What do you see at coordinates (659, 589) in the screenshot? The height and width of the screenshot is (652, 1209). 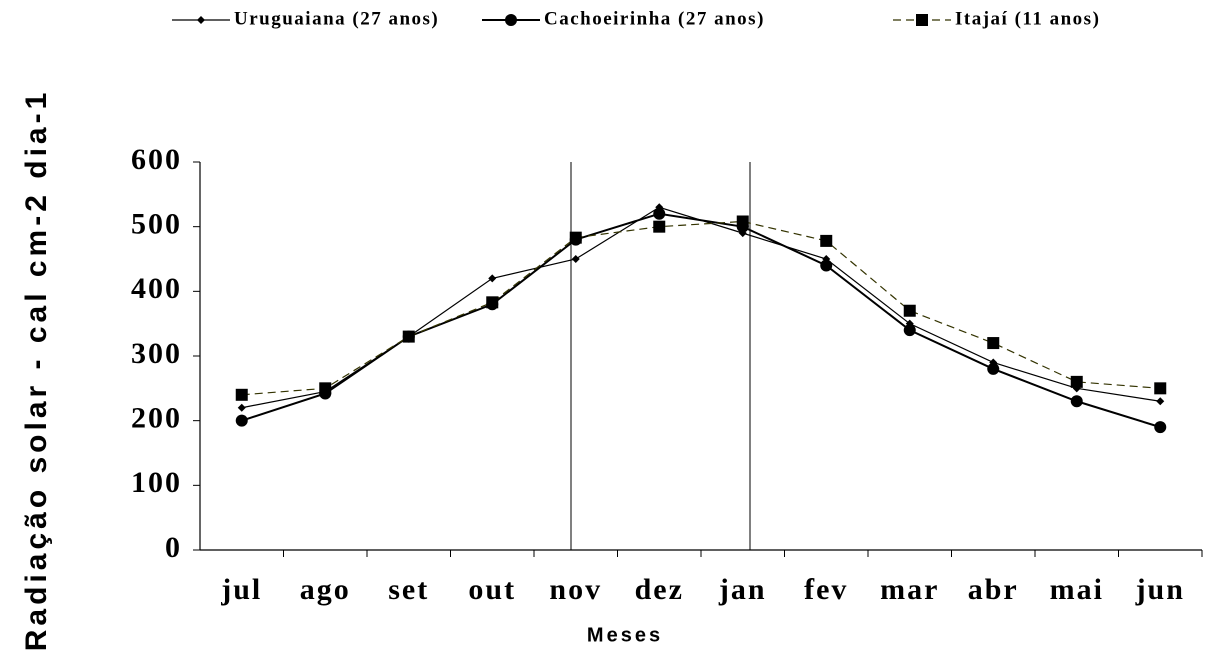 I see `x-tick-label: dez` at bounding box center [659, 589].